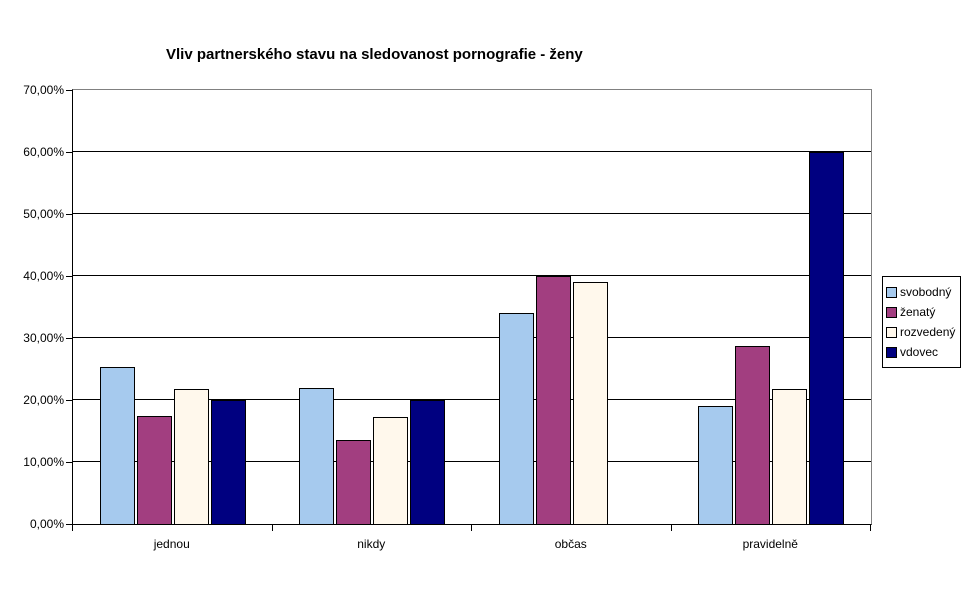 This screenshot has height=604, width=970. Describe the element at coordinates (43, 90) in the screenshot. I see `y-axis-tick-label: 70,00%` at that location.